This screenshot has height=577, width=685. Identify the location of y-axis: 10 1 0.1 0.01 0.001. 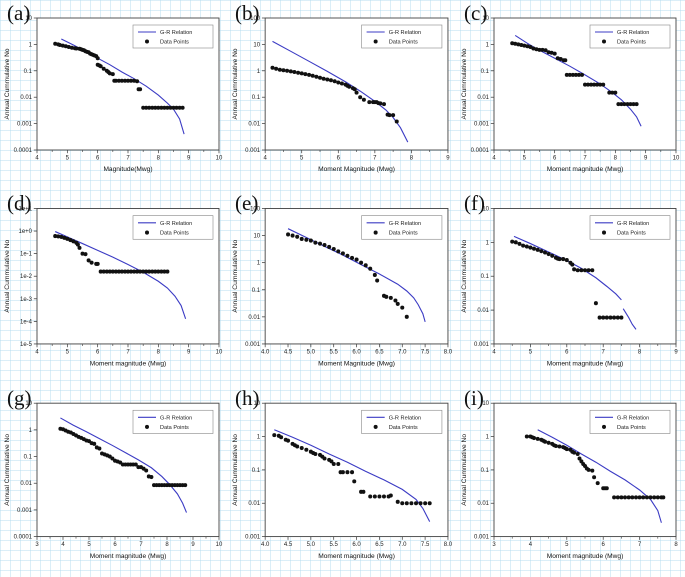
(484, 277).